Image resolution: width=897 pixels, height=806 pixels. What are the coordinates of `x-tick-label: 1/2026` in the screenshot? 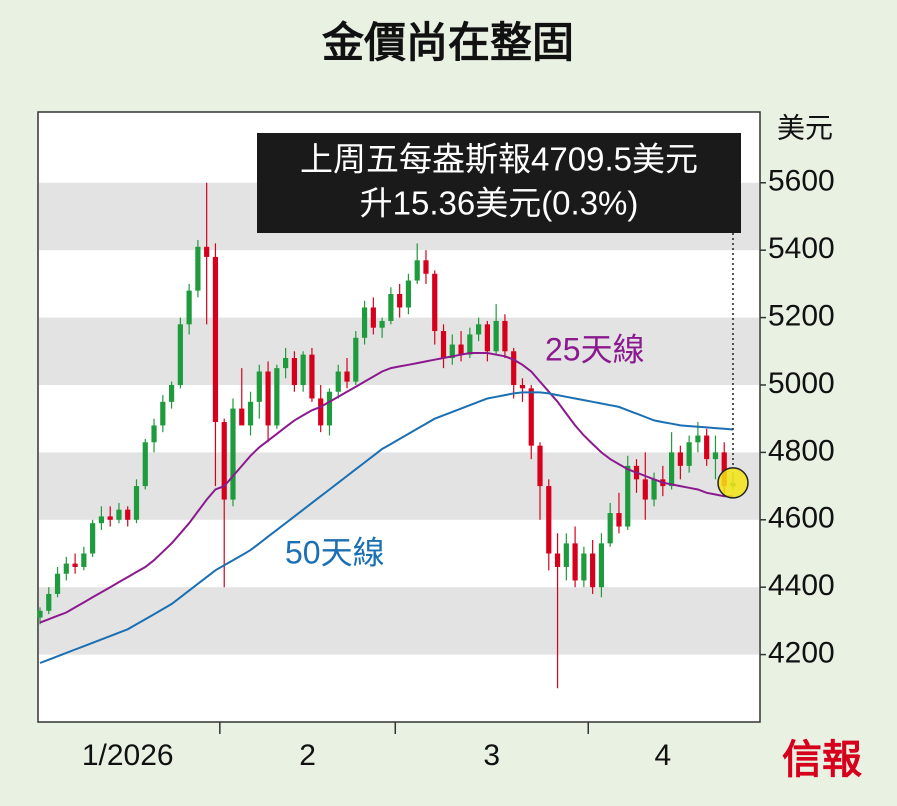 It's located at (128, 755).